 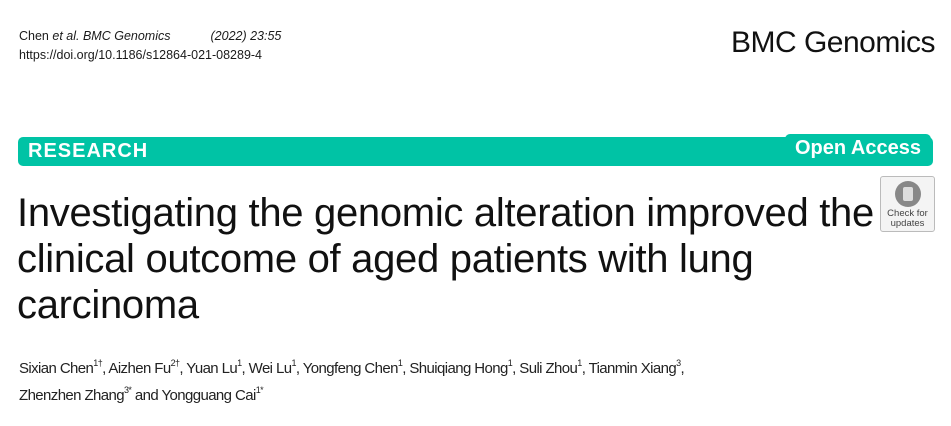 What do you see at coordinates (88, 151) in the screenshot?
I see `article-type: RESEARCH` at bounding box center [88, 151].